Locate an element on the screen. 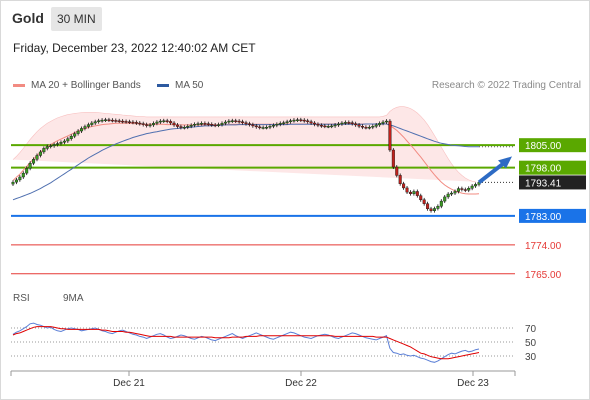  top-bar: Gold 30 MIN is located at coordinates (295, 18).